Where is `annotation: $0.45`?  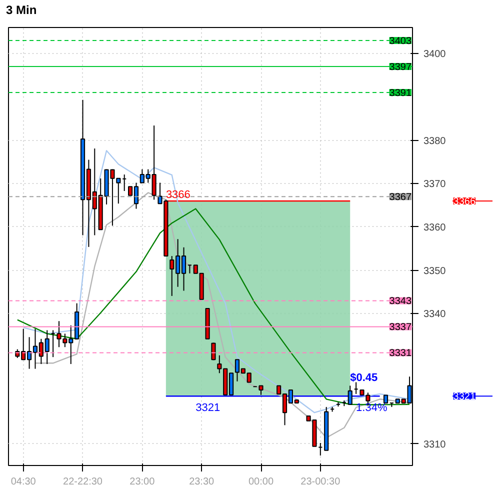 annotation: $0.45 is located at coordinates (364, 378).